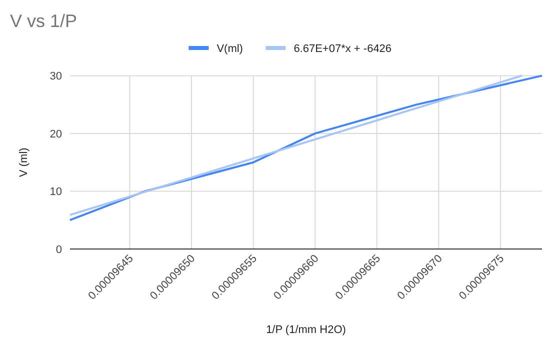 The height and width of the screenshot is (346, 560). I want to click on chart-title: V vs 1/P, so click(44, 21).